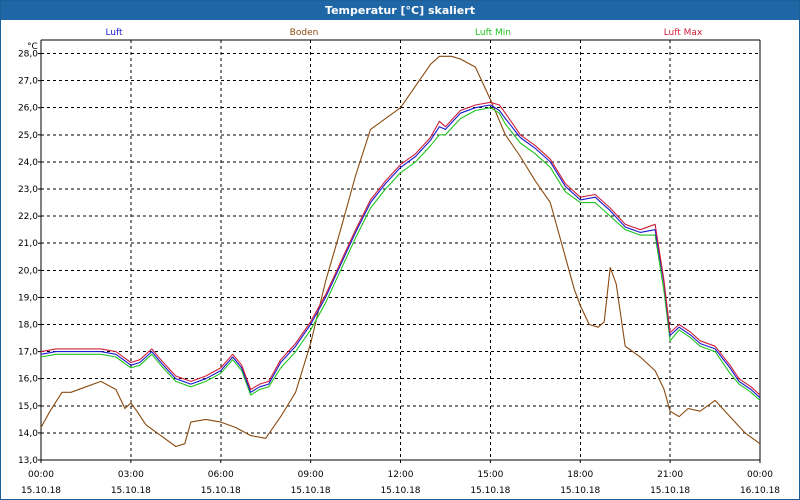  What do you see at coordinates (221, 475) in the screenshot?
I see `x-tick-time: 06:00` at bounding box center [221, 475].